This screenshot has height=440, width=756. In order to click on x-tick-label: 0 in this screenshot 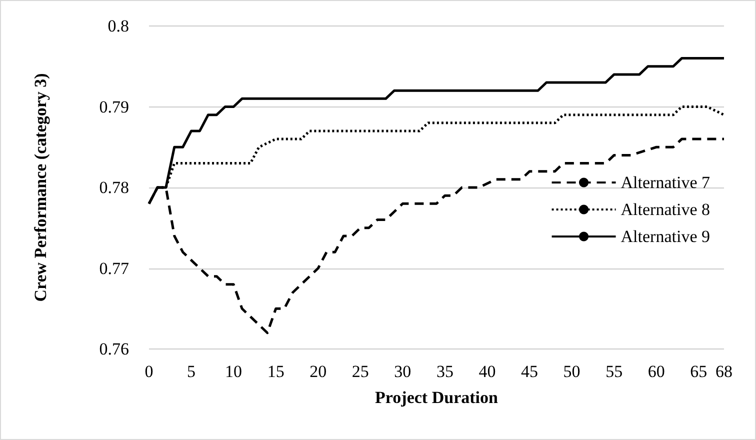, I will do `click(149, 371)`.